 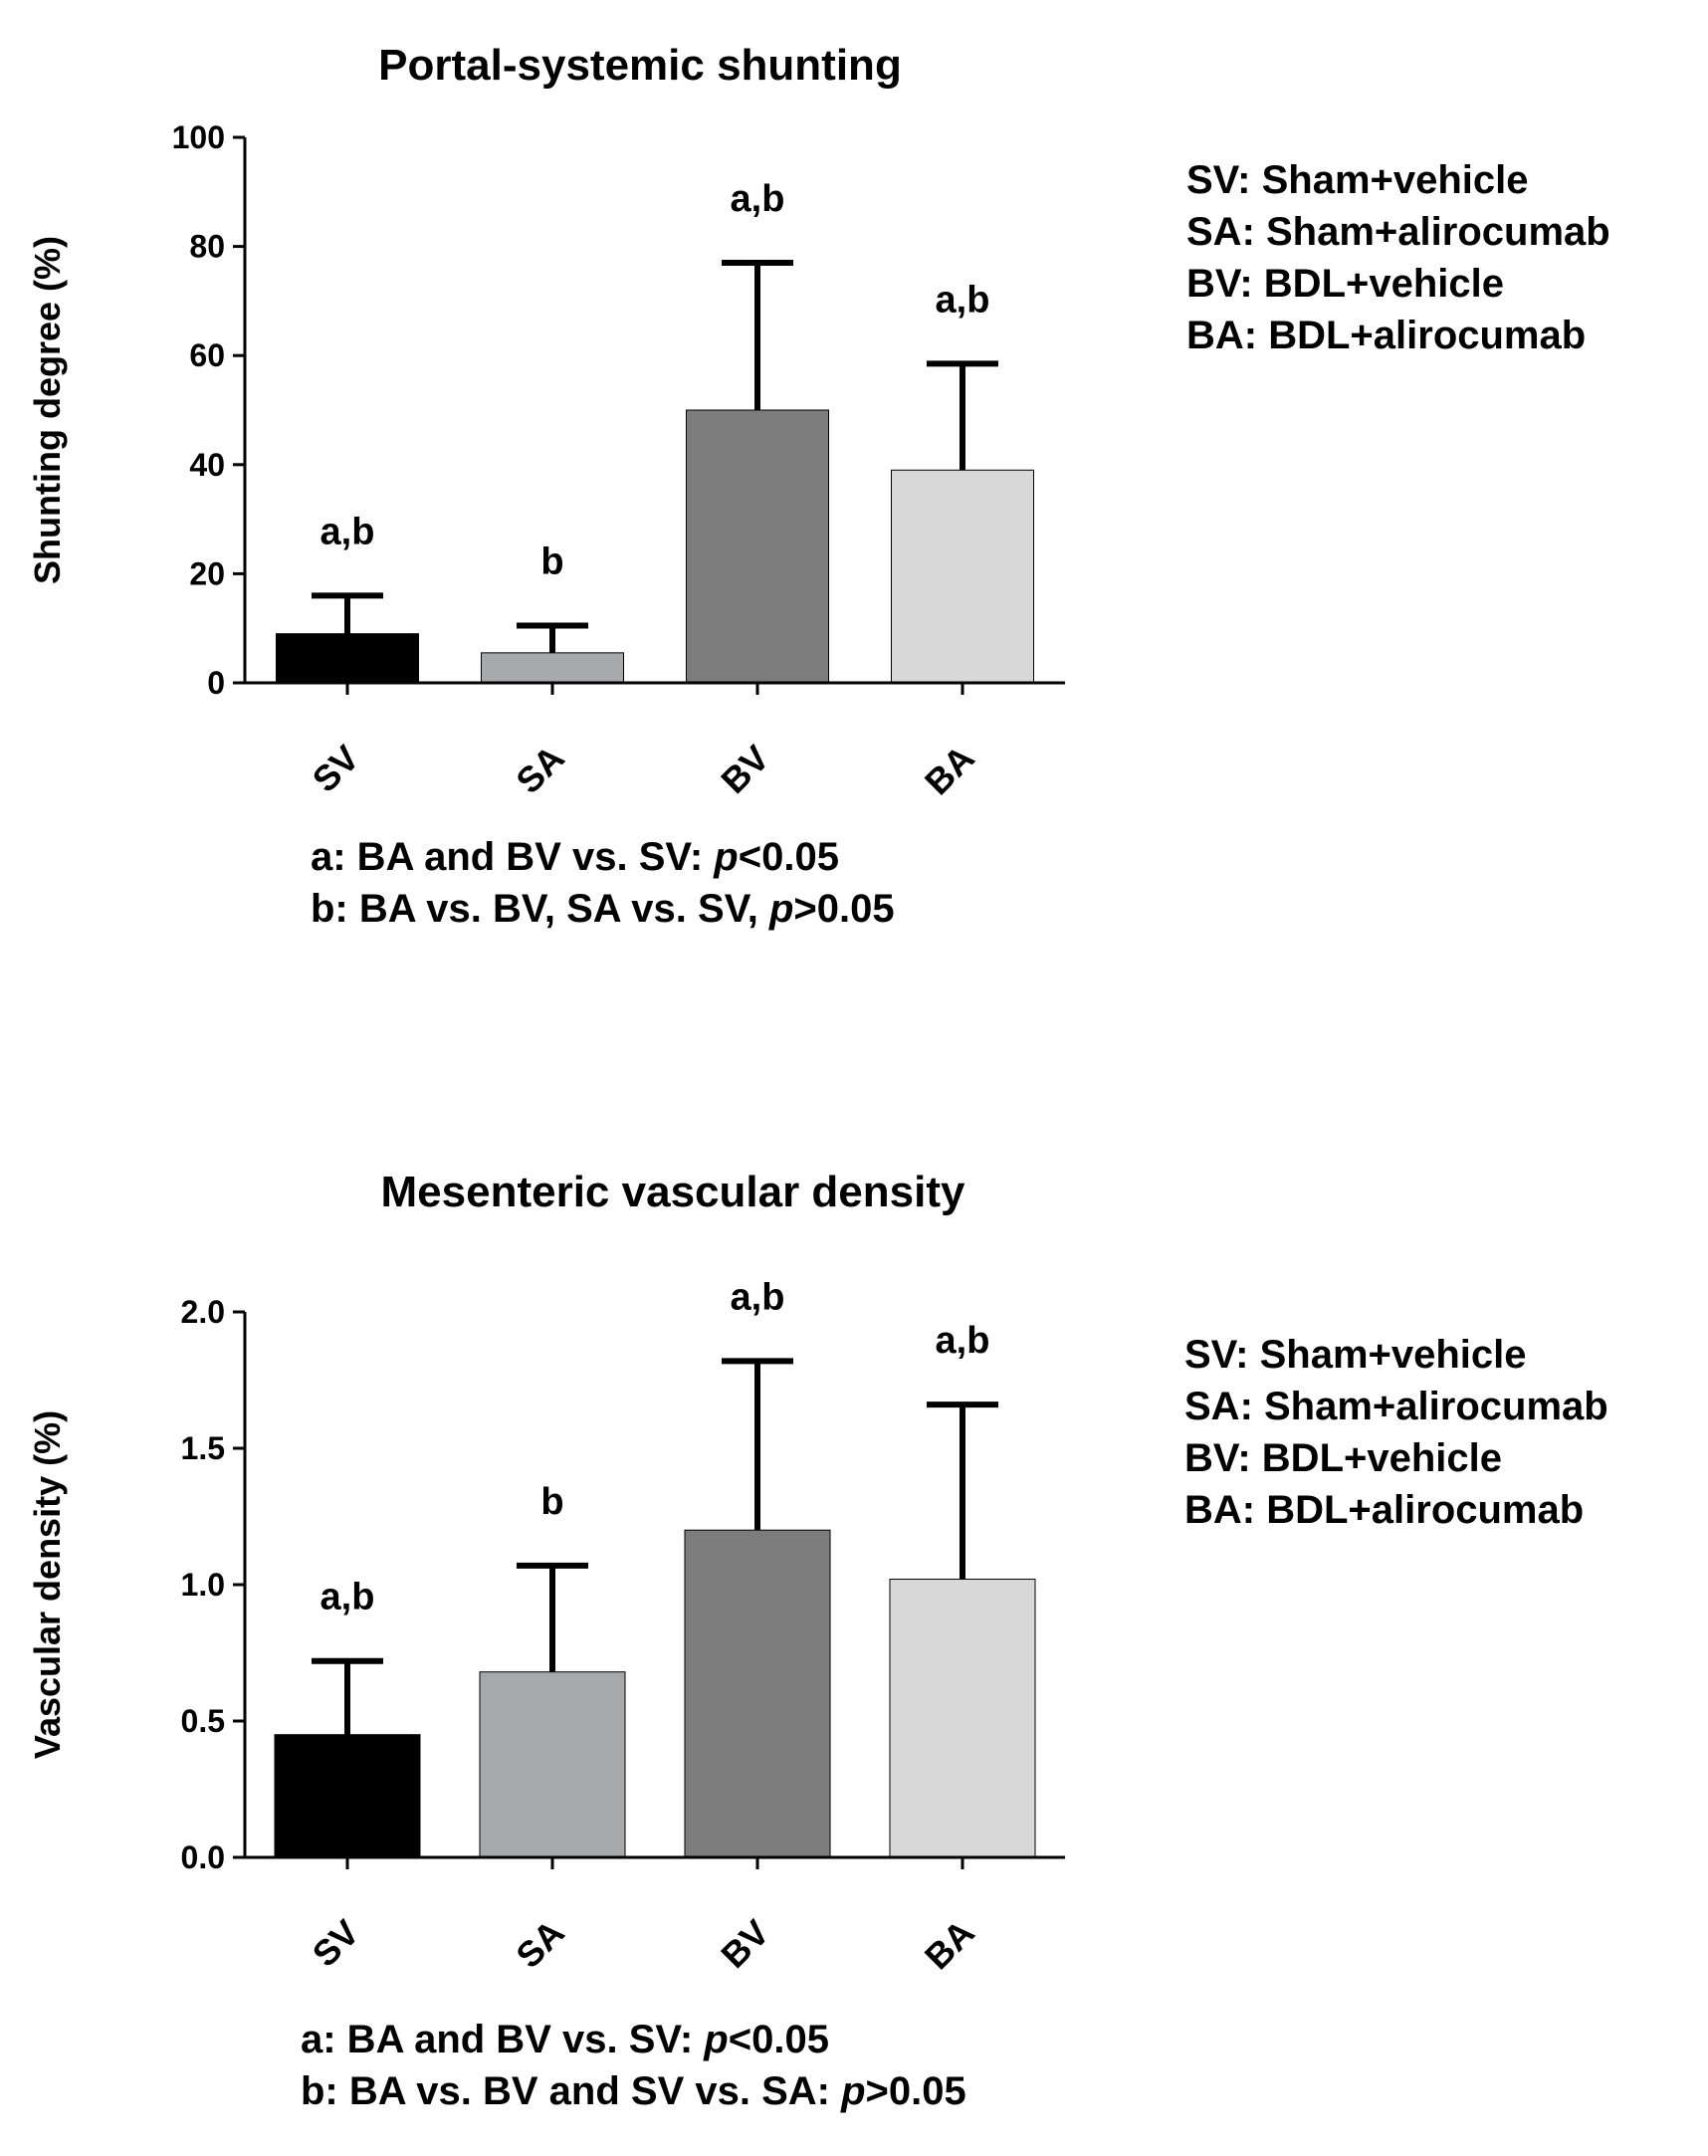 What do you see at coordinates (207, 573) in the screenshot?
I see `y-tick-label: 20` at bounding box center [207, 573].